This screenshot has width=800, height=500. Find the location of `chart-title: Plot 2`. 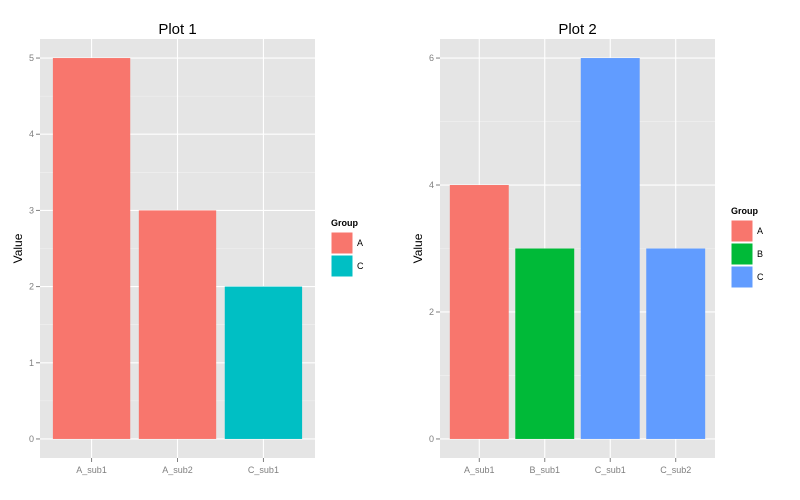

chart-title: Plot 2 is located at coordinates (577, 29).